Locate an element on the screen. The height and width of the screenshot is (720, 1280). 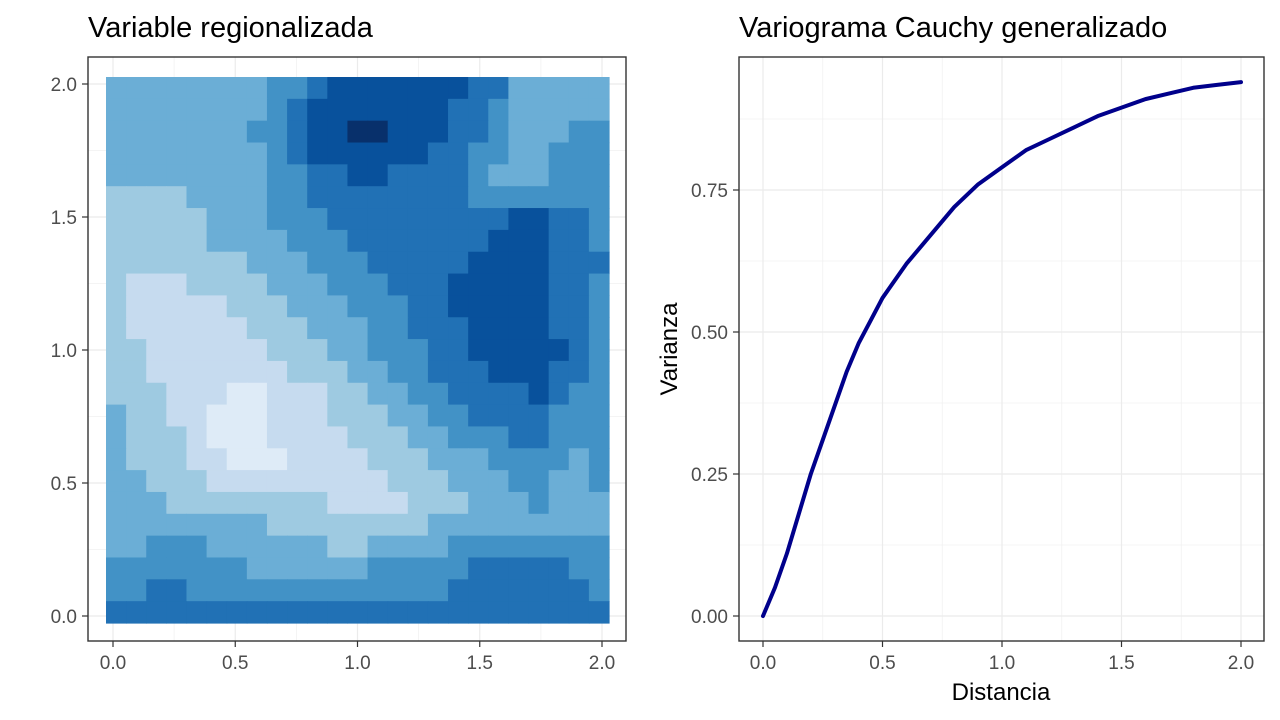
x-tick-label: 1.0 is located at coordinates (1002, 663).